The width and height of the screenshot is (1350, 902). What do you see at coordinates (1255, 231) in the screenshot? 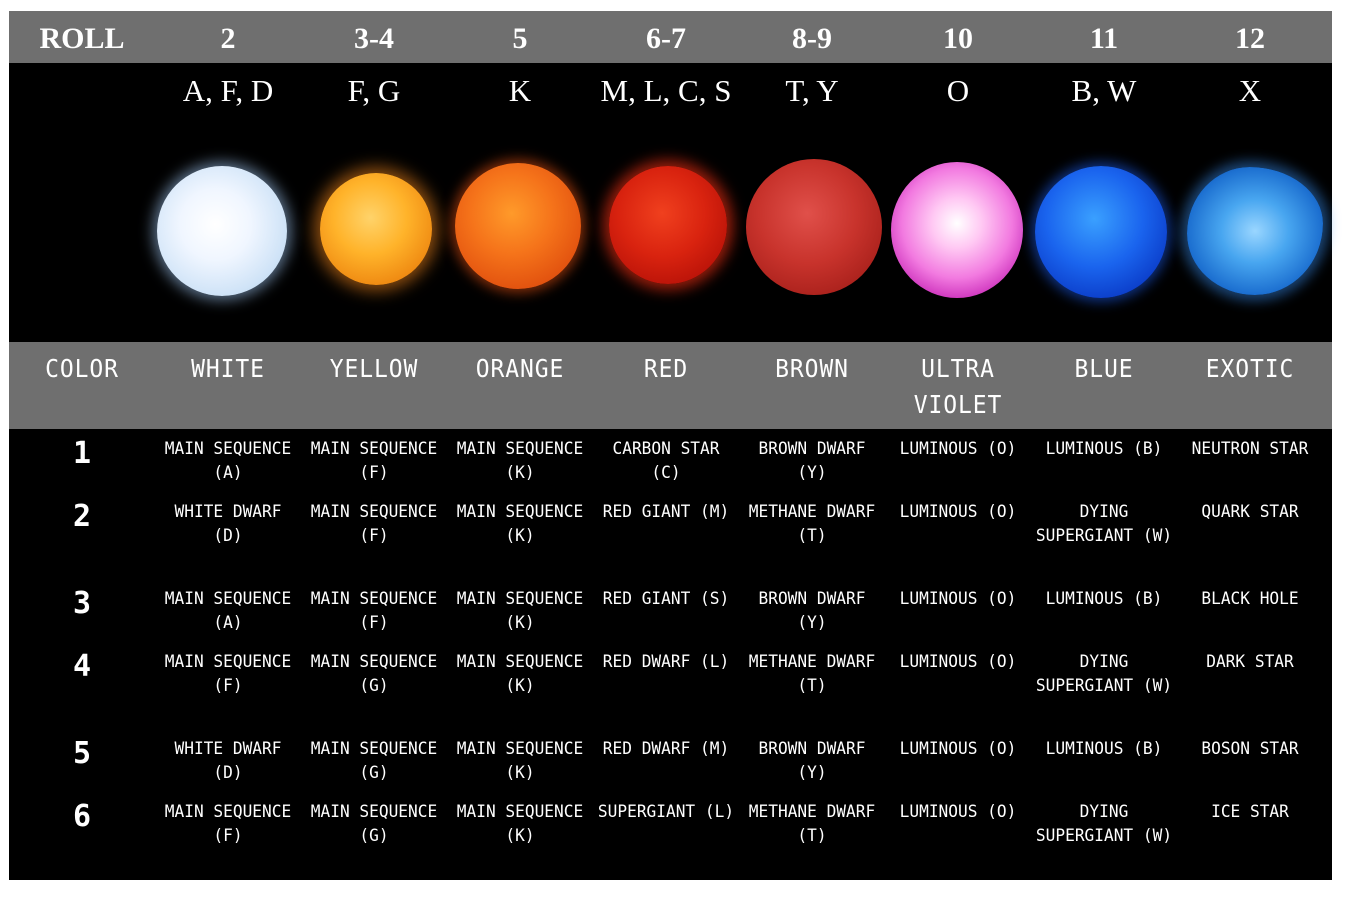
I see `exotic-star-image` at bounding box center [1255, 231].